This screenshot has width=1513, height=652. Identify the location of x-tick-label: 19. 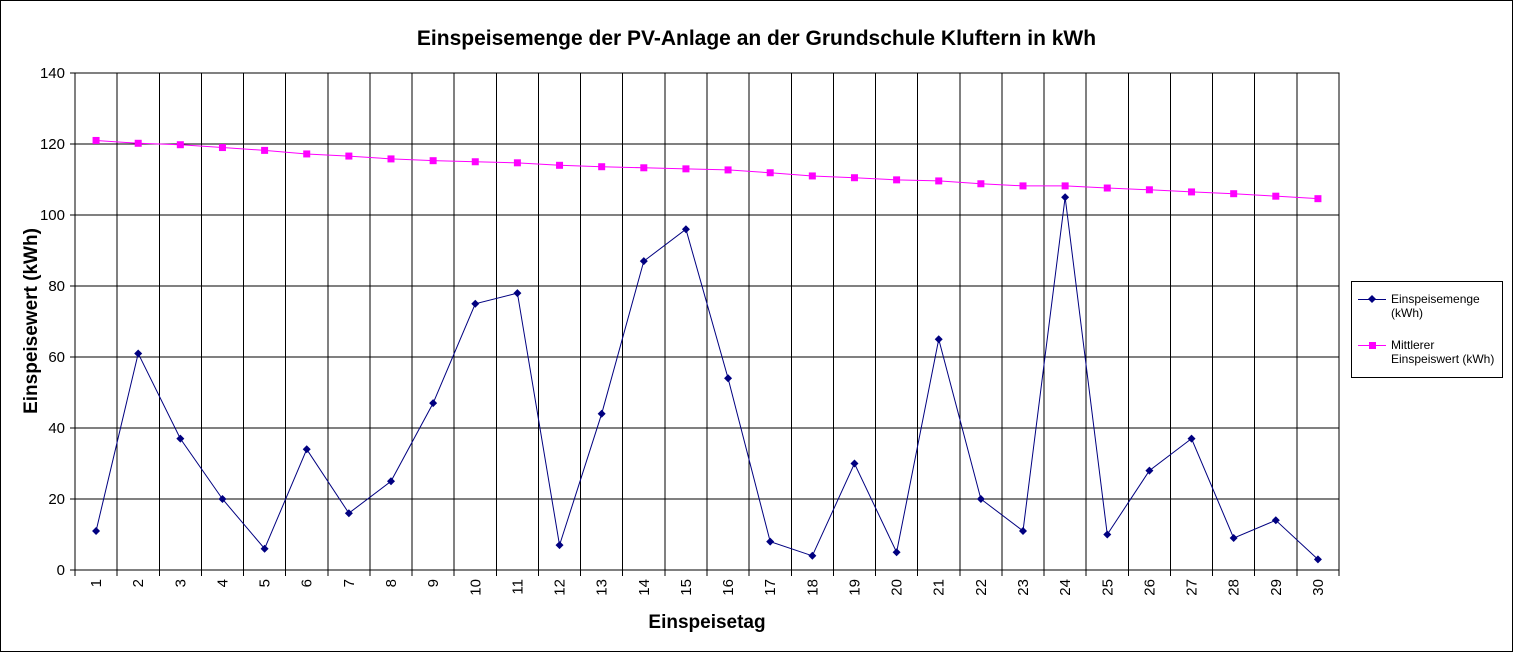
(854, 587).